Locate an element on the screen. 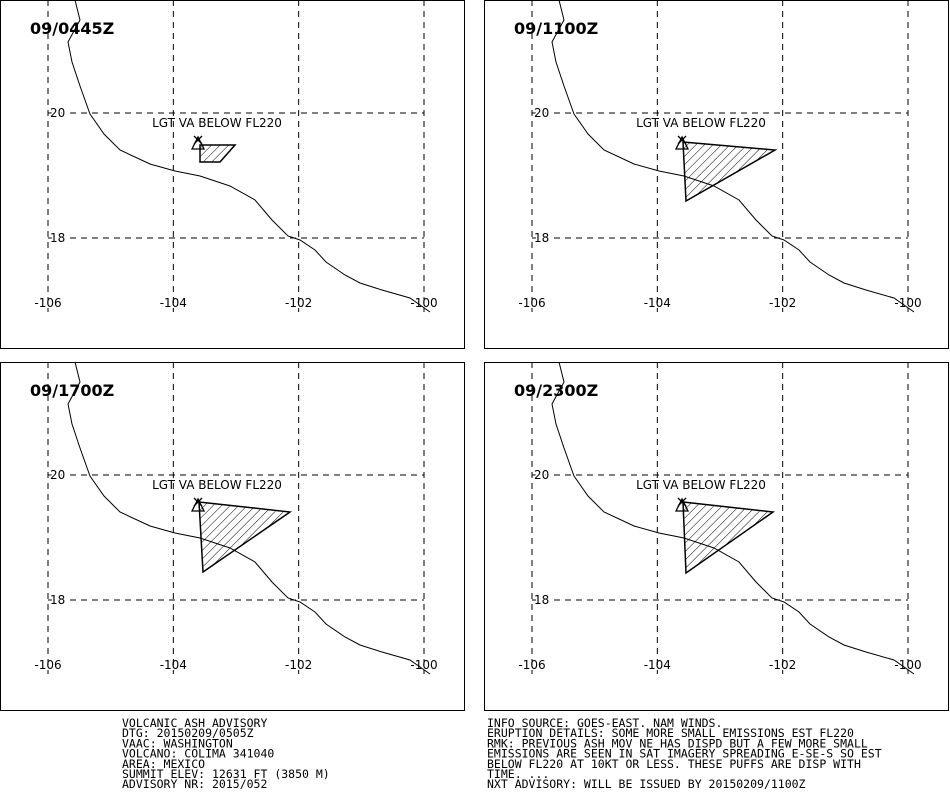  advisory-line: INFO SOURCE: GOES-EAST. NAM WINDS. is located at coordinates (604, 723).